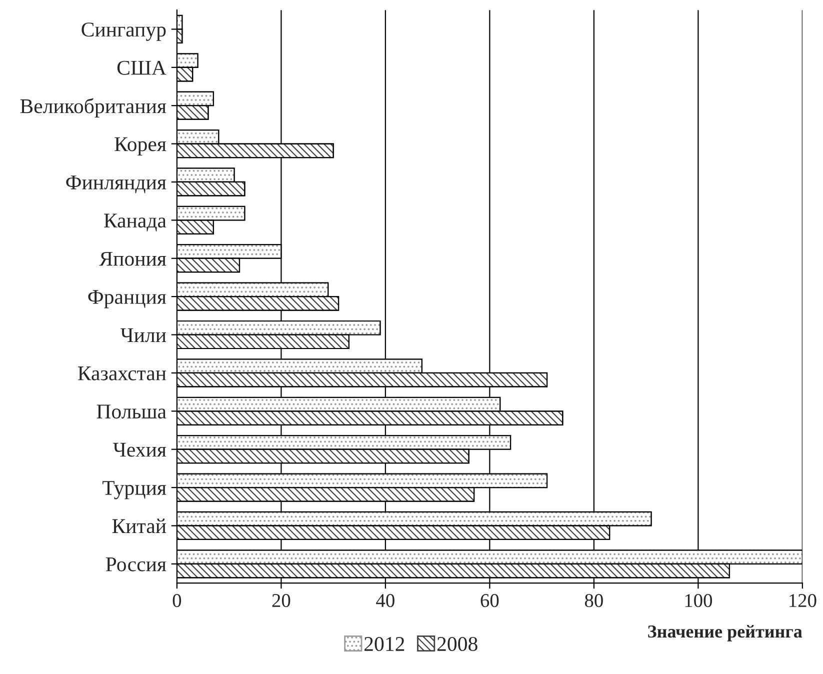 This screenshot has height=674, width=823. What do you see at coordinates (140, 146) in the screenshot?
I see `y-tick-label: Корея` at bounding box center [140, 146].